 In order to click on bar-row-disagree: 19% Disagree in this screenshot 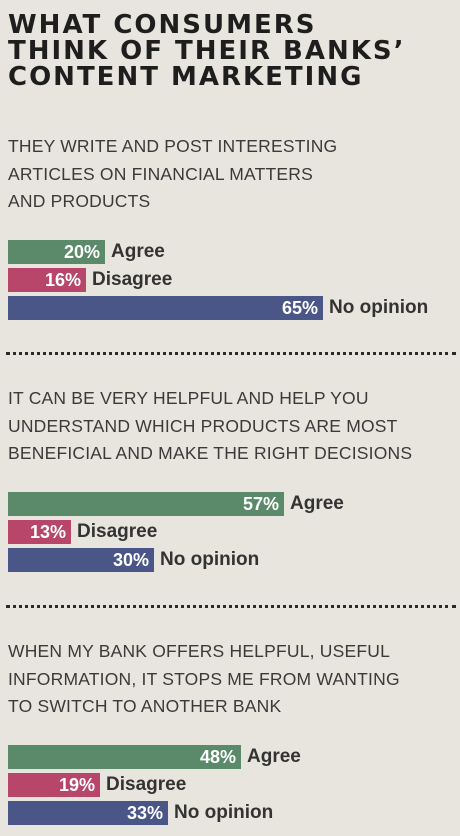, I will do `click(97, 785)`.